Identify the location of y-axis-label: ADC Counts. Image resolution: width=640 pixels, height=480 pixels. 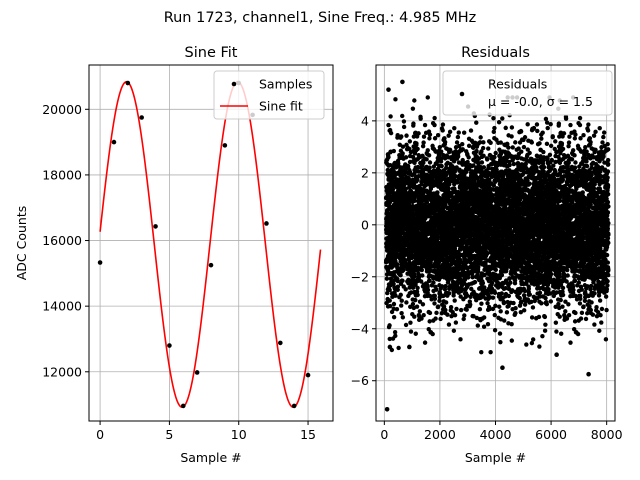
(21, 243).